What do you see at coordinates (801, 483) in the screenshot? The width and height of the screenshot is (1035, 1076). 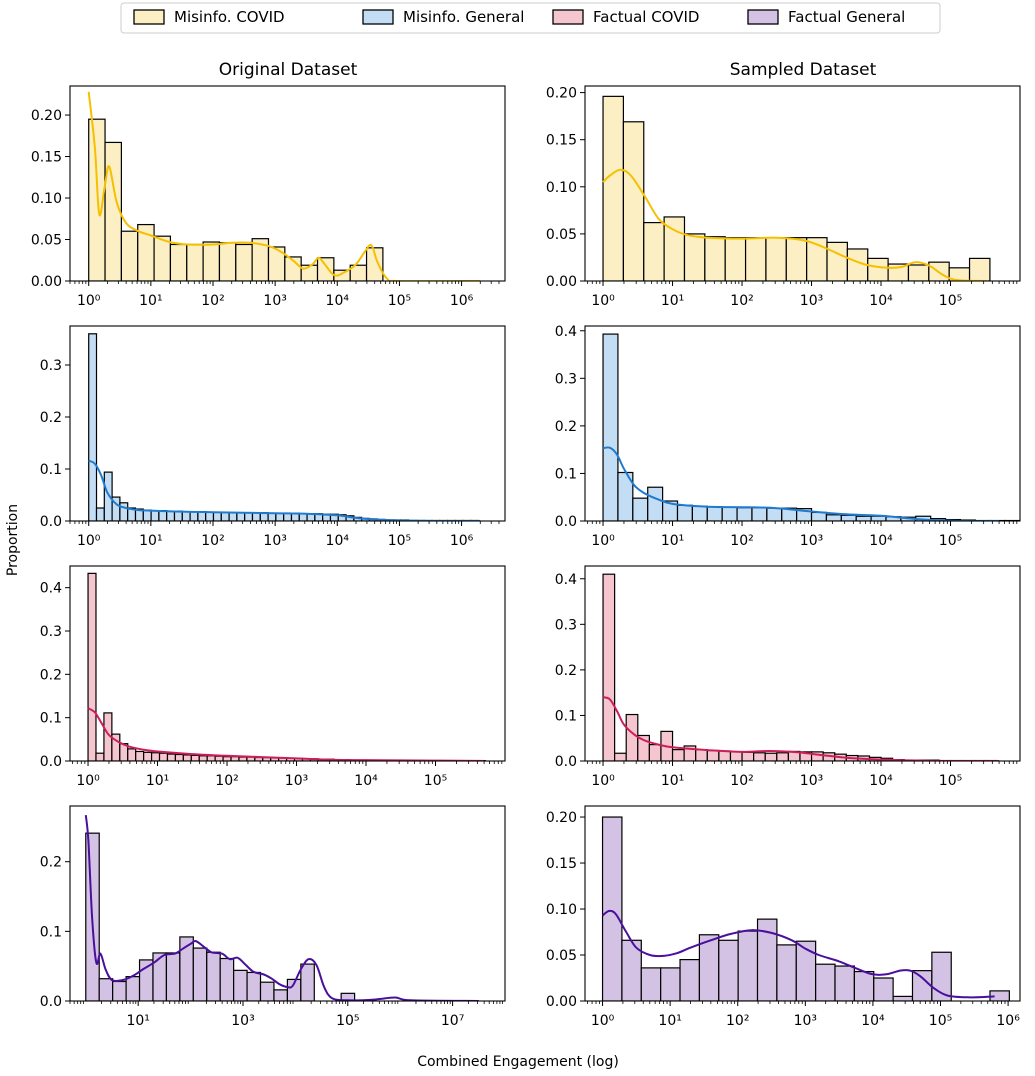 I see `kde-line` at bounding box center [801, 483].